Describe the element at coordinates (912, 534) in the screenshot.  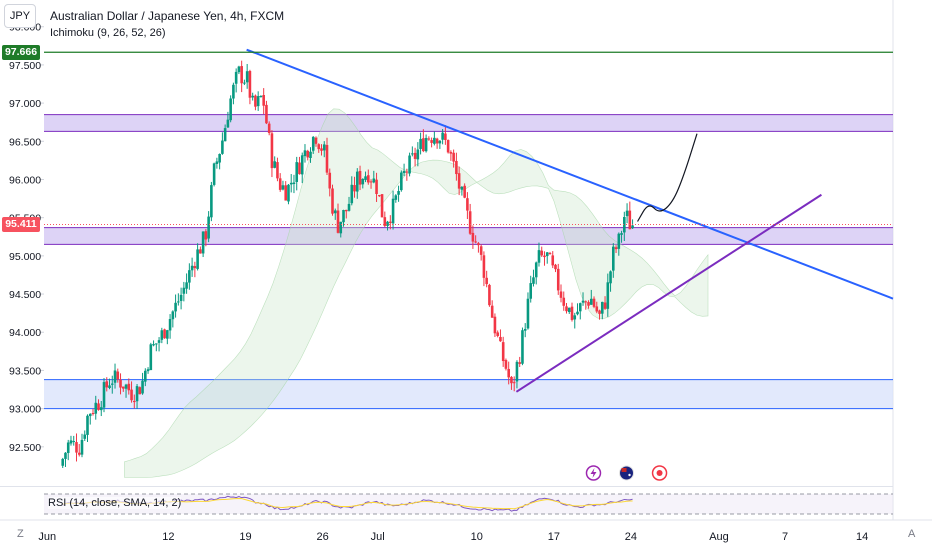
I see `auto-scale-button: A` at that location.